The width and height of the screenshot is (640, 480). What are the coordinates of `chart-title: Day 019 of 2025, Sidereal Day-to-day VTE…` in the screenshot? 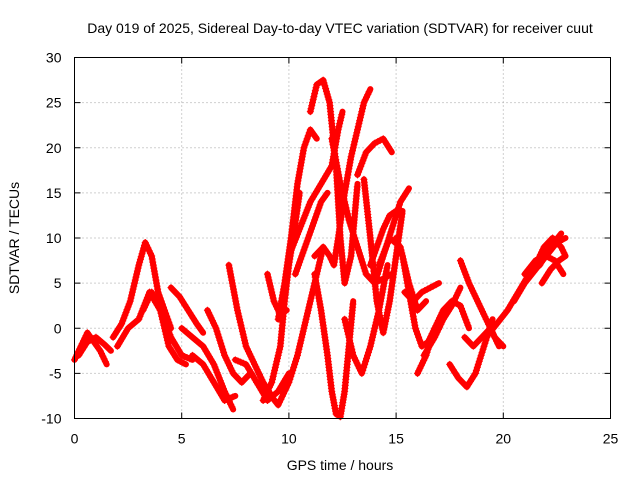 It's located at (340, 28).